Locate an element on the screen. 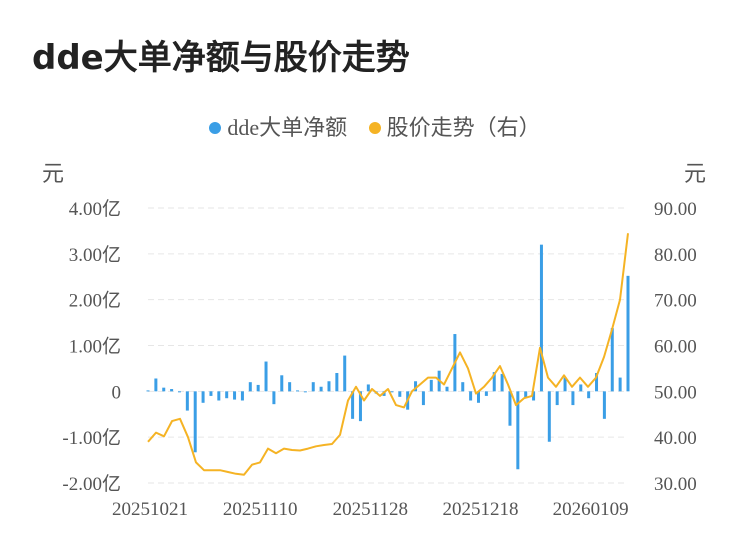  legend-item-bar: dde大单净额 is located at coordinates (278, 126).